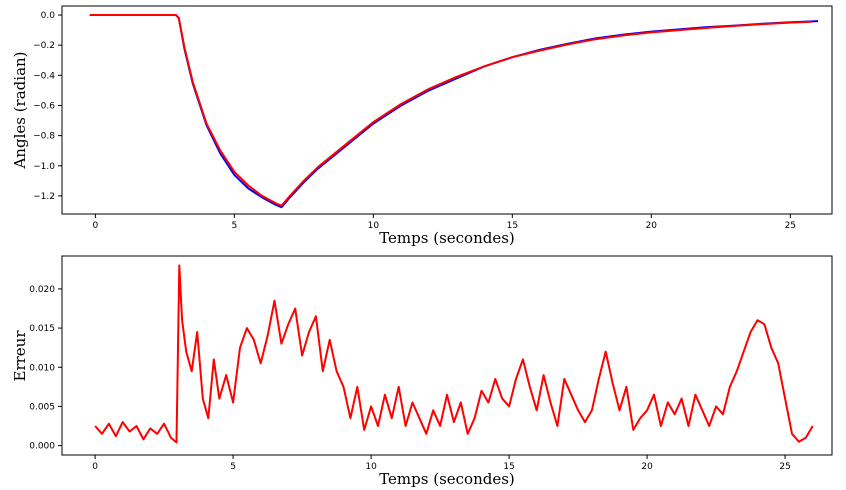  What do you see at coordinates (42, 407) in the screenshot?
I see `bottom-y-tick-label: 0.005` at bounding box center [42, 407].